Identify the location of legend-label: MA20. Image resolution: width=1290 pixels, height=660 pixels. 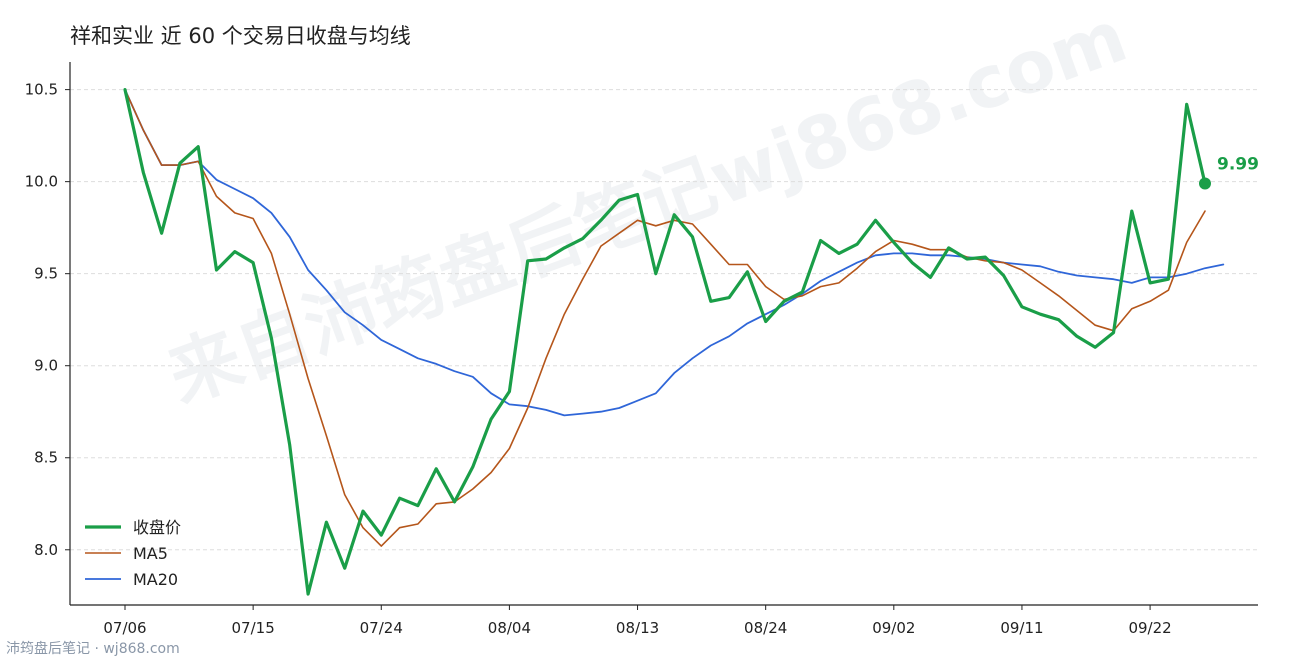
(155, 579).